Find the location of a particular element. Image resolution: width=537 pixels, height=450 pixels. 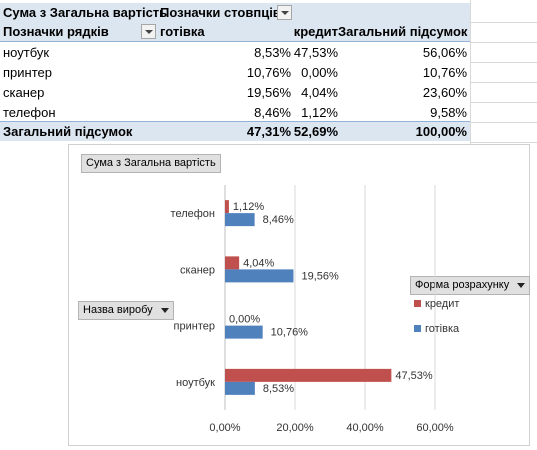

legend-field-button: Форма розрахунку is located at coordinates (470, 285).